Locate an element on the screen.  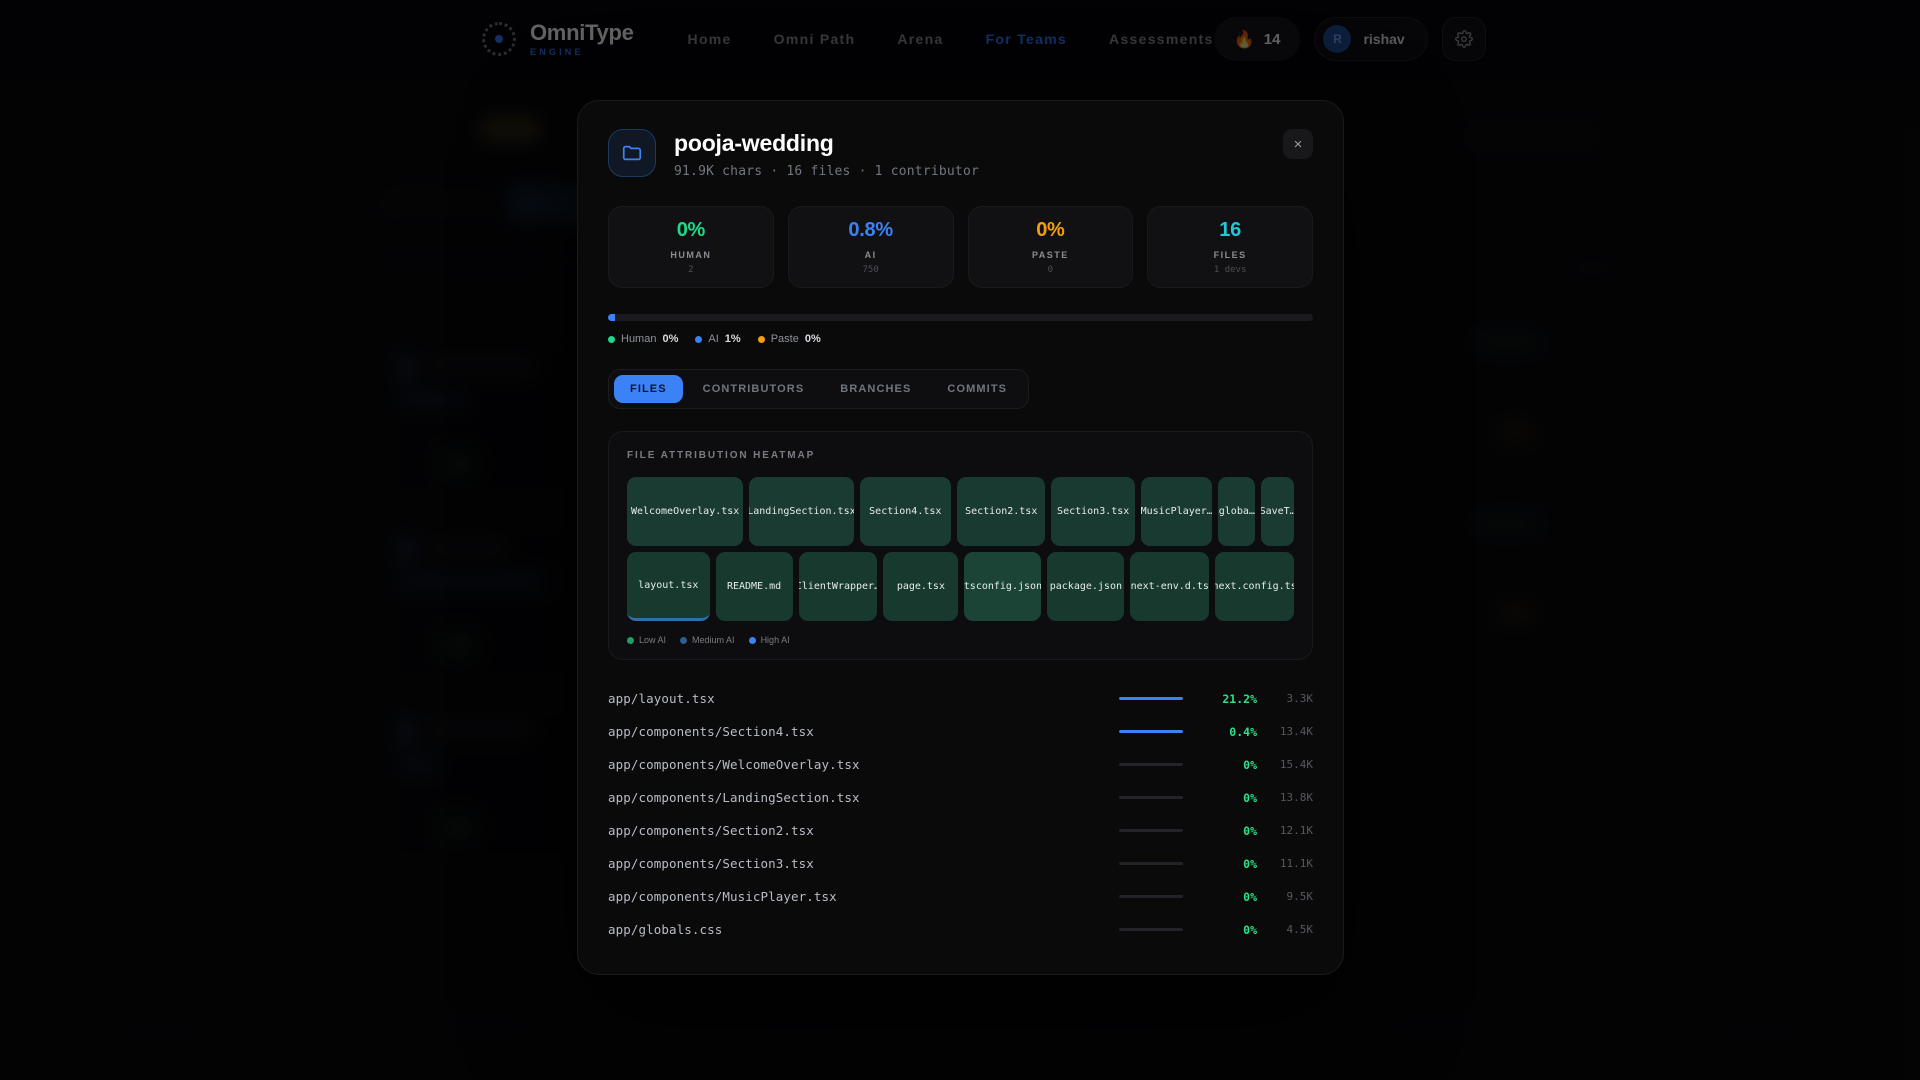
file-path: app/components/MusicPlayer.tsx is located at coordinates (722, 896).